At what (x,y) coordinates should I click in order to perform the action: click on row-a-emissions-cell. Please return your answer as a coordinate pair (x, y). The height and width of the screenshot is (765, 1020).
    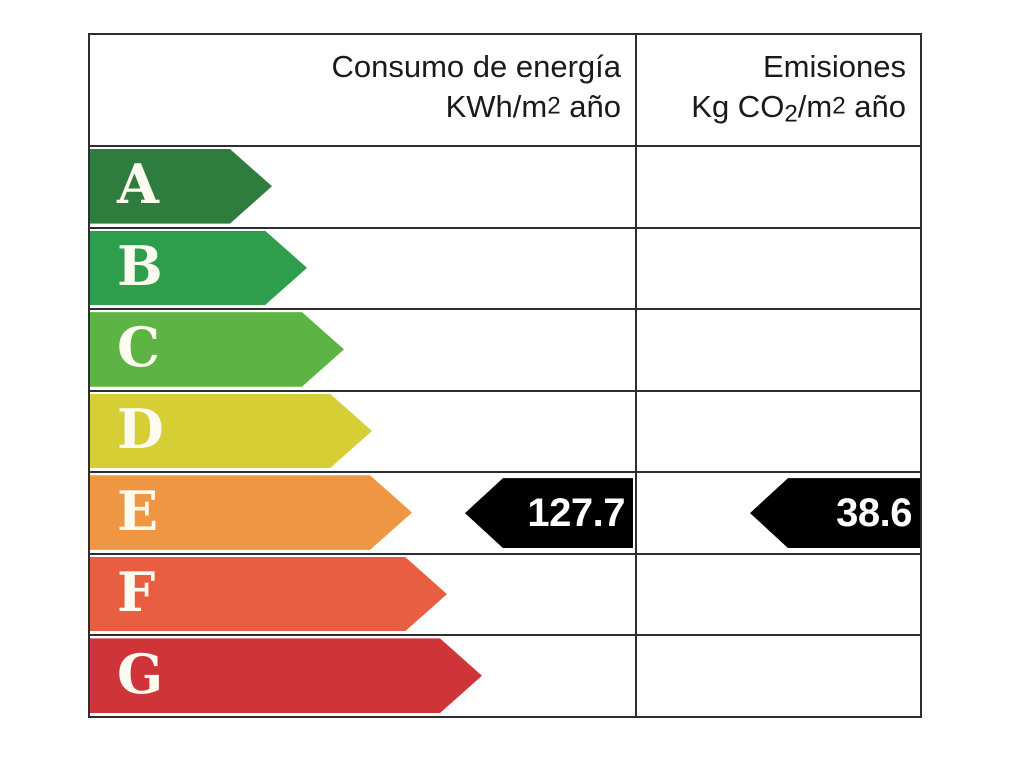
    Looking at the image, I should click on (777, 186).